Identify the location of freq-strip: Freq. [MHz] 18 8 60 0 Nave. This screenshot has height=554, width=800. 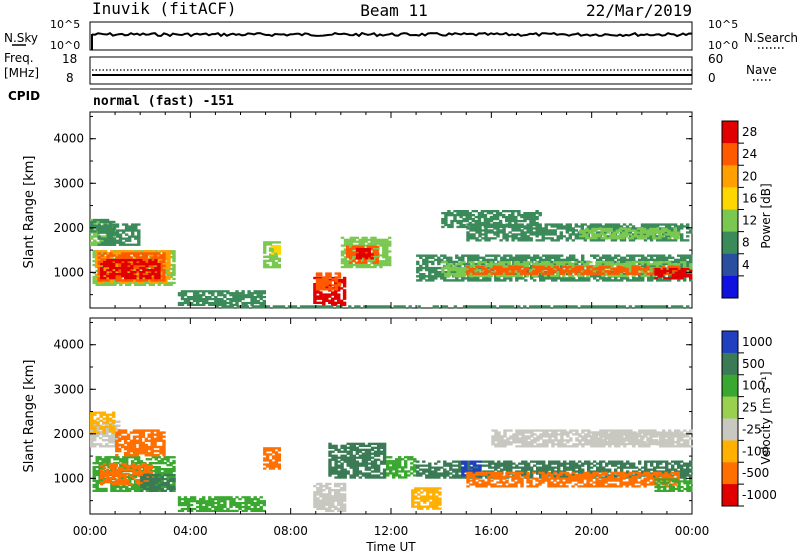
(390, 68).